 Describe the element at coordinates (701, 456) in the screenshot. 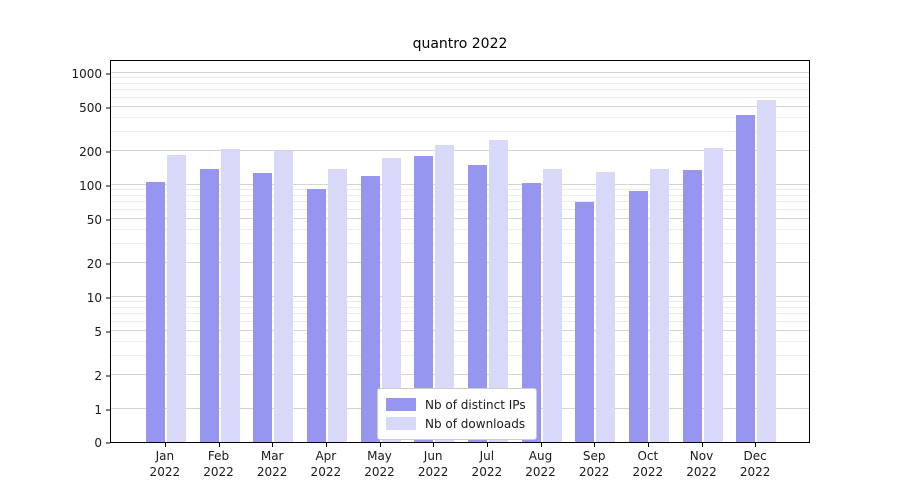

I see `x-tick-month: Nov` at that location.